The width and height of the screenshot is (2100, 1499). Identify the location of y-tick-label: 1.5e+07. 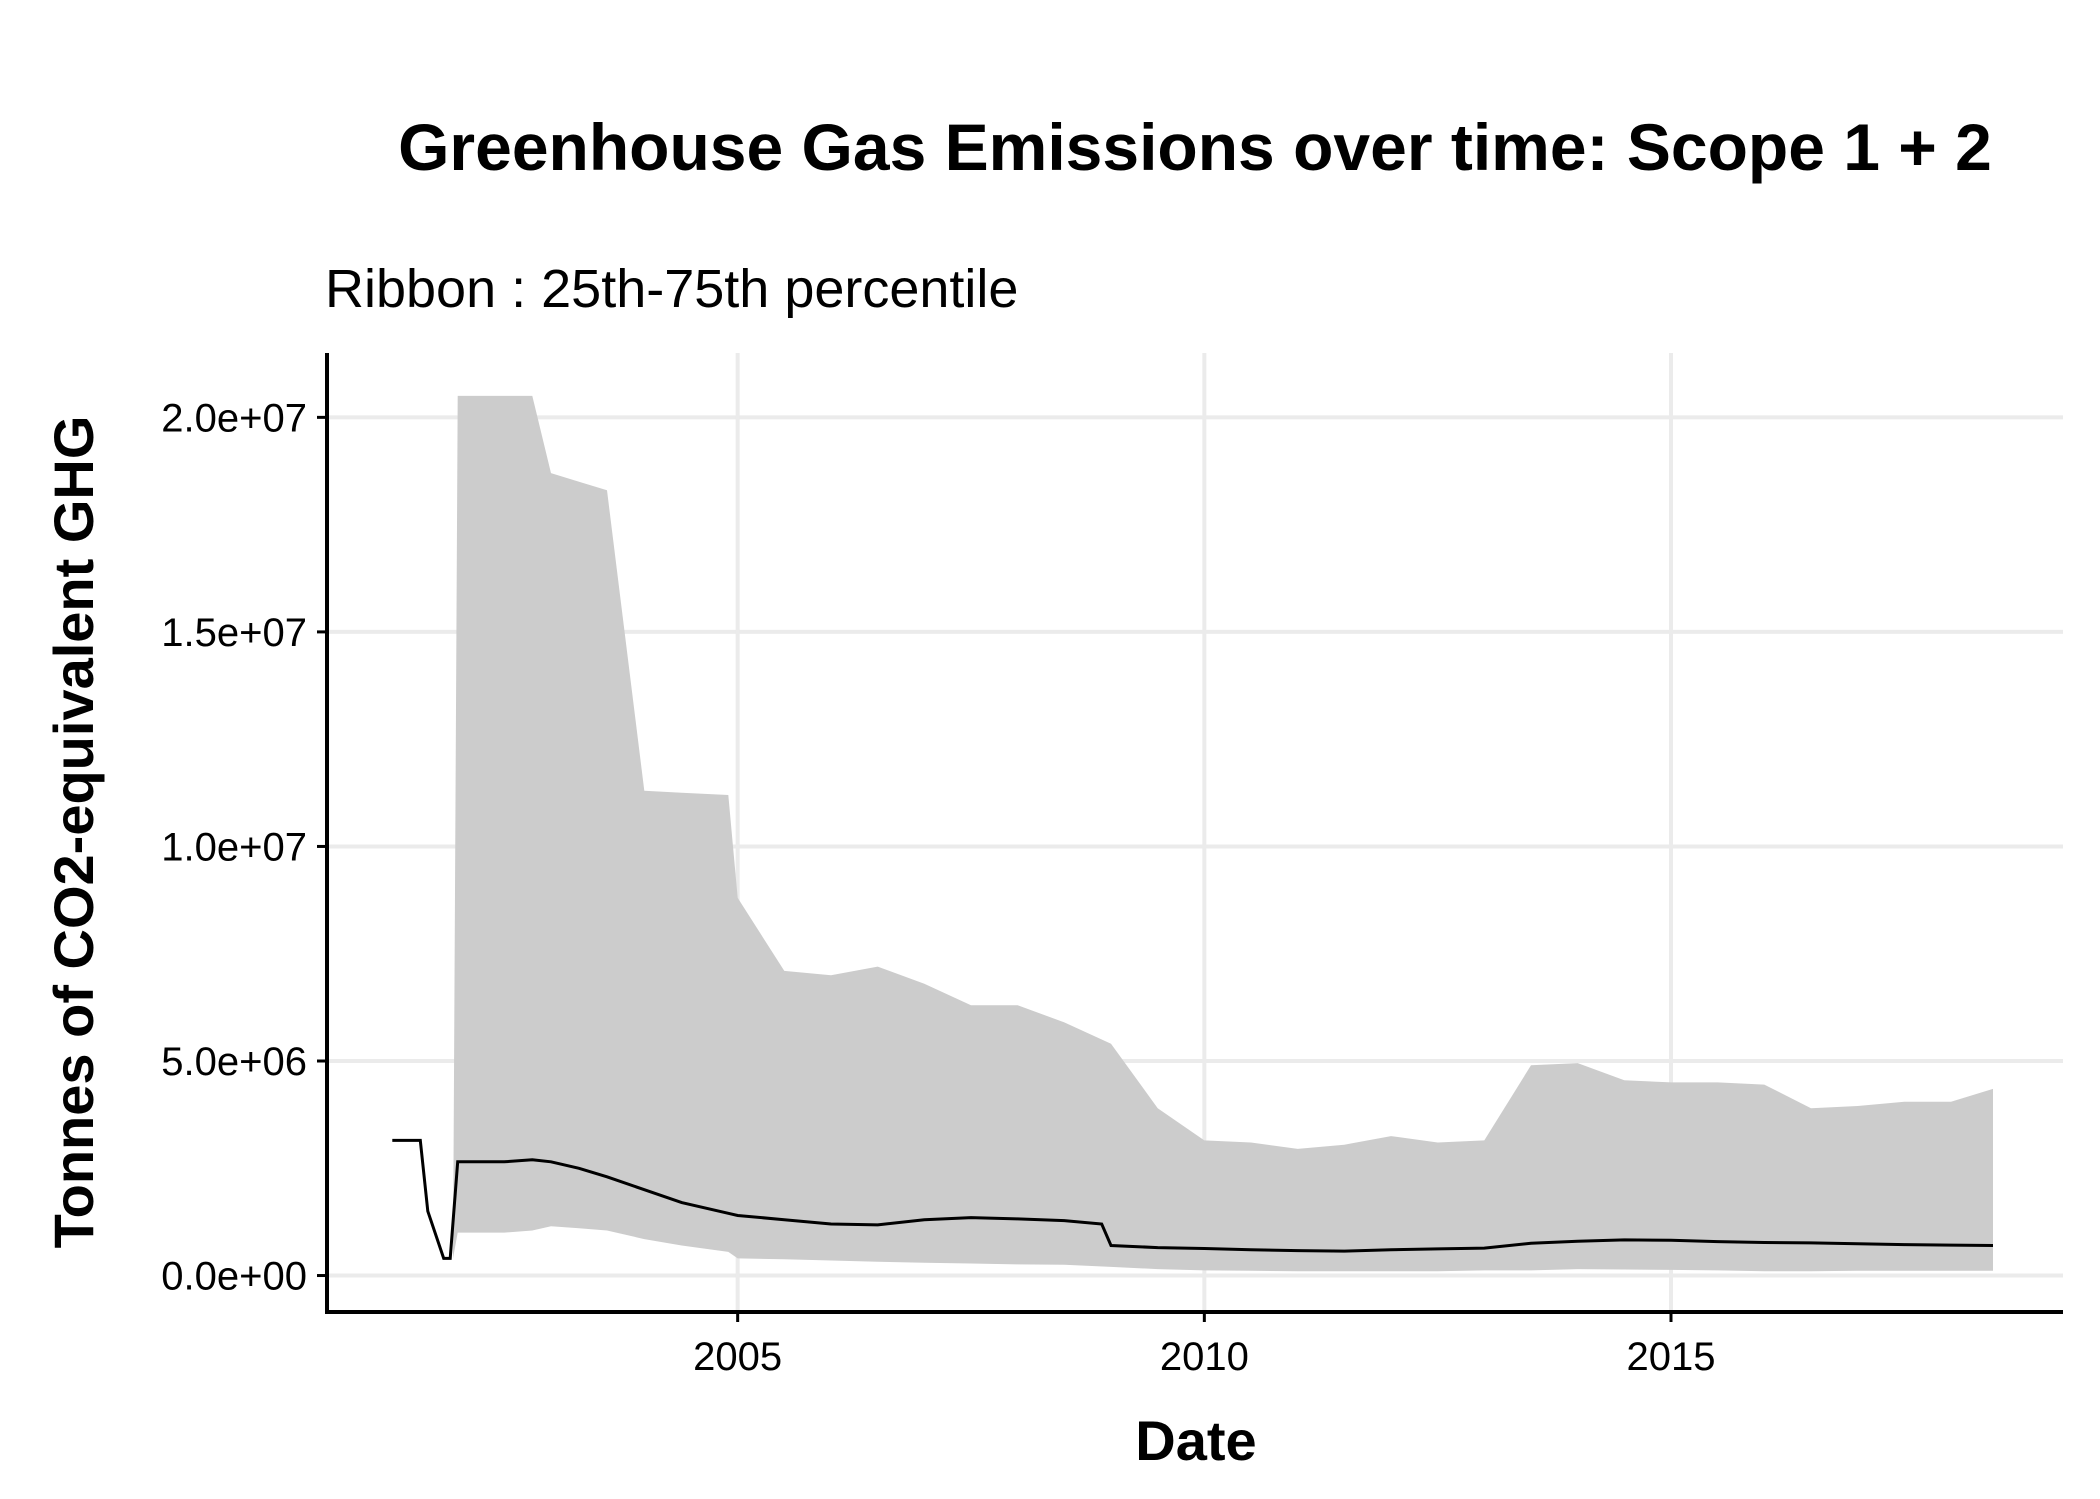
(234, 633).